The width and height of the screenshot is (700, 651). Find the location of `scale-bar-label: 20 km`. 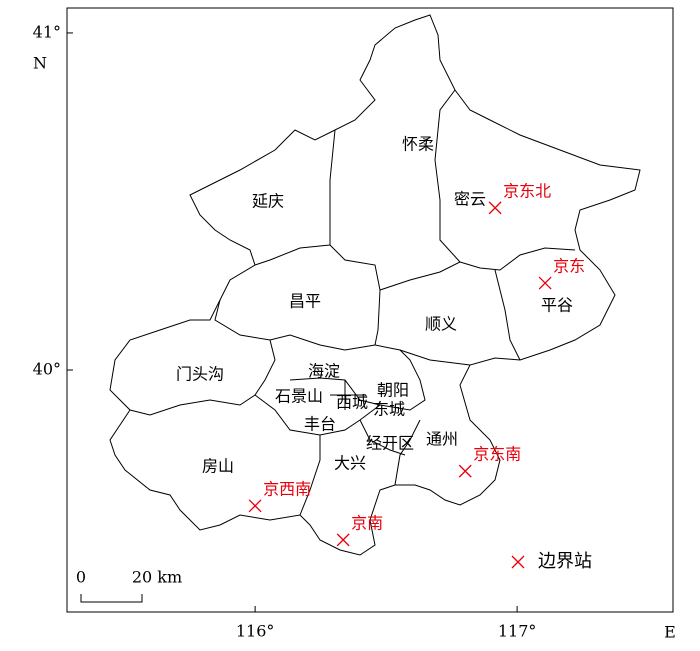

scale-bar-label: 20 km is located at coordinates (157, 577).